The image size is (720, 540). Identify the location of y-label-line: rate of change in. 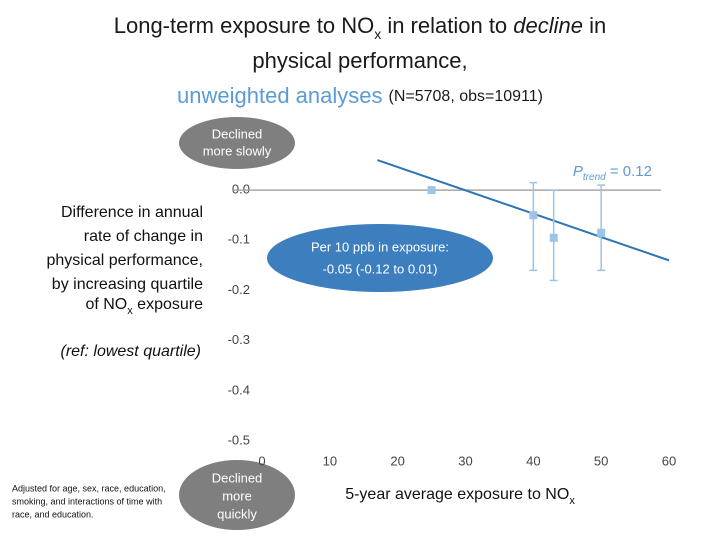
(143, 236).